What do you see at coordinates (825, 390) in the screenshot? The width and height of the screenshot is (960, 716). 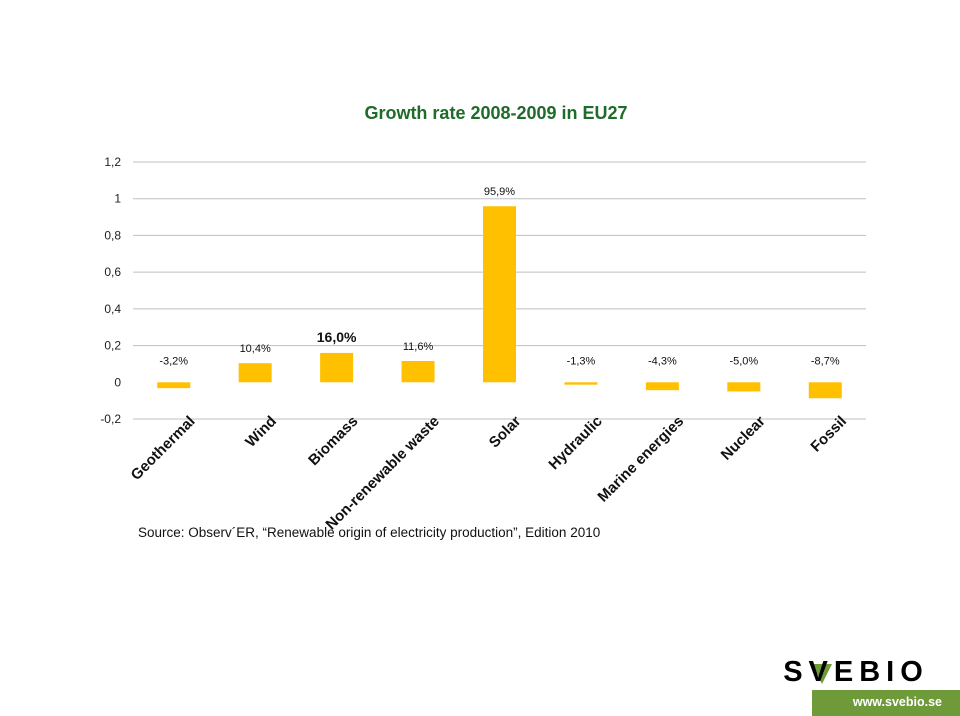 I see `bar-fossil` at bounding box center [825, 390].